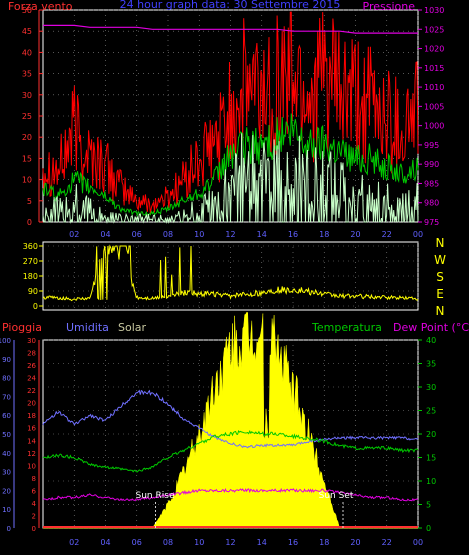 The image size is (469, 555). Describe the element at coordinates (35, 306) in the screenshot. I see `direction-tick-label: 0` at that location.